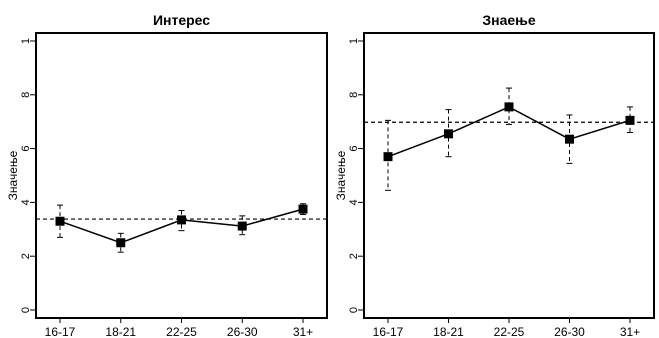  Describe the element at coordinates (508, 20) in the screenshot. I see `chart-title: Знаење` at that location.